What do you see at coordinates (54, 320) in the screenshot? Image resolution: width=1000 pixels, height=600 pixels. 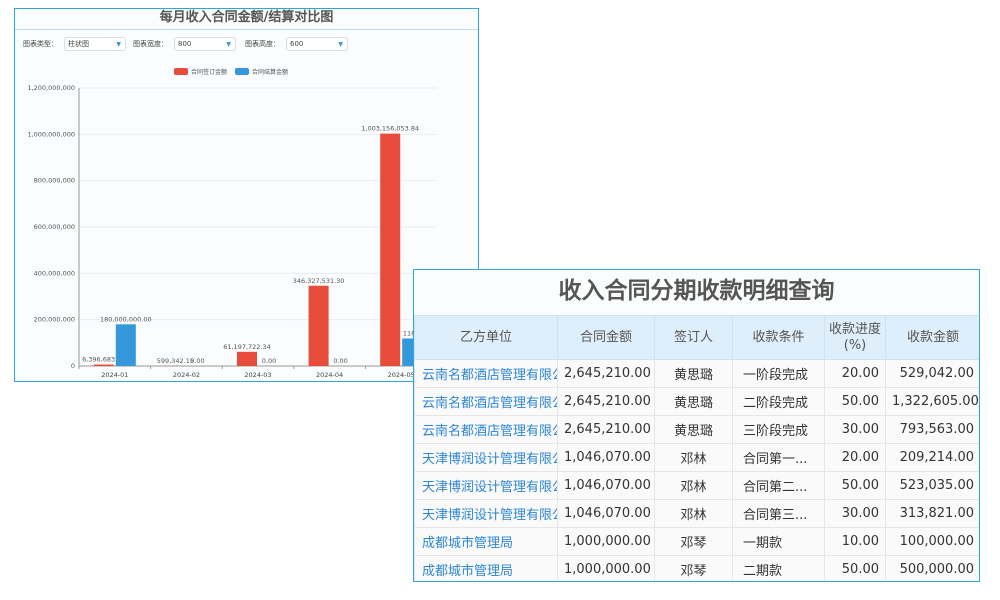 I see `y-tick-label: 200,000,000` at bounding box center [54, 320].